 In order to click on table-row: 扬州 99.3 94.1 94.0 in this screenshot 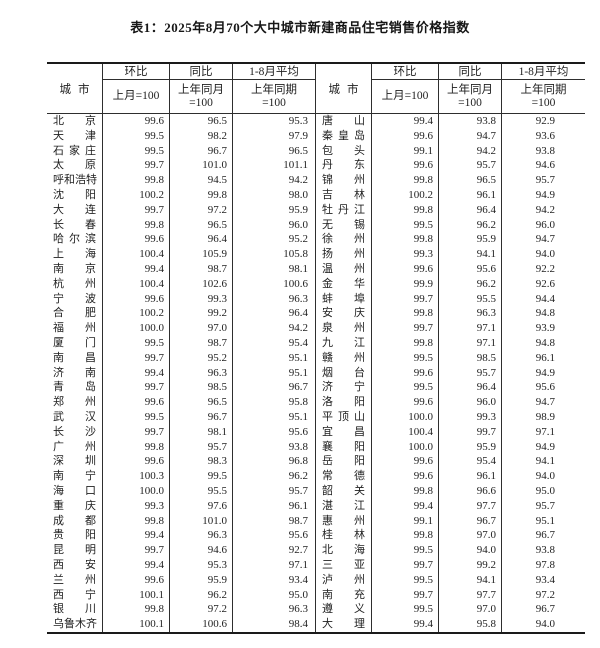, I will do `click(450, 254)`.